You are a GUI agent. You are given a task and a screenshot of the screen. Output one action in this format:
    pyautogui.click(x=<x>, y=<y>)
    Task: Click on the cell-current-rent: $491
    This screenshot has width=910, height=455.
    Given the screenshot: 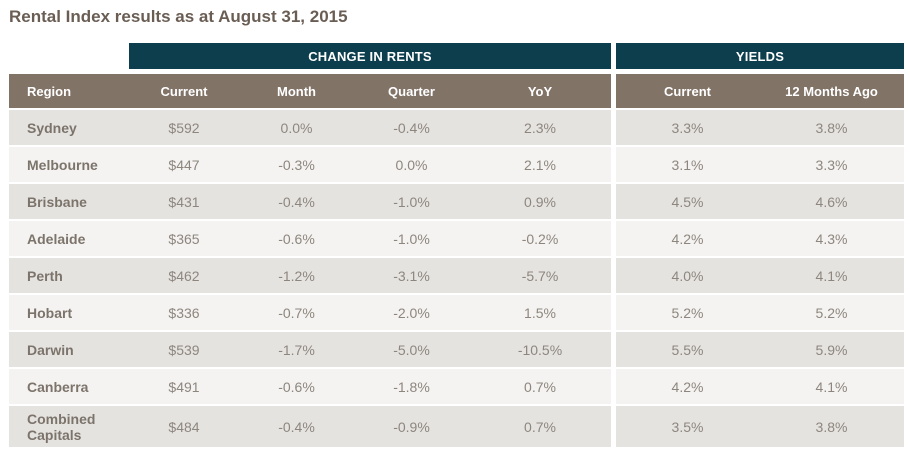 What is the action you would take?
    pyautogui.click(x=184, y=386)
    